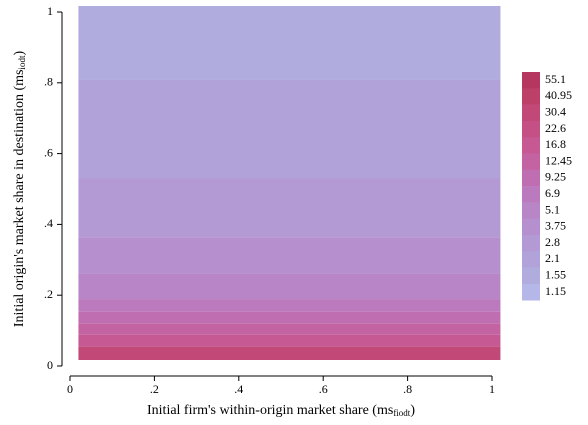  I want to click on legend-label: 2.8, so click(552, 242).